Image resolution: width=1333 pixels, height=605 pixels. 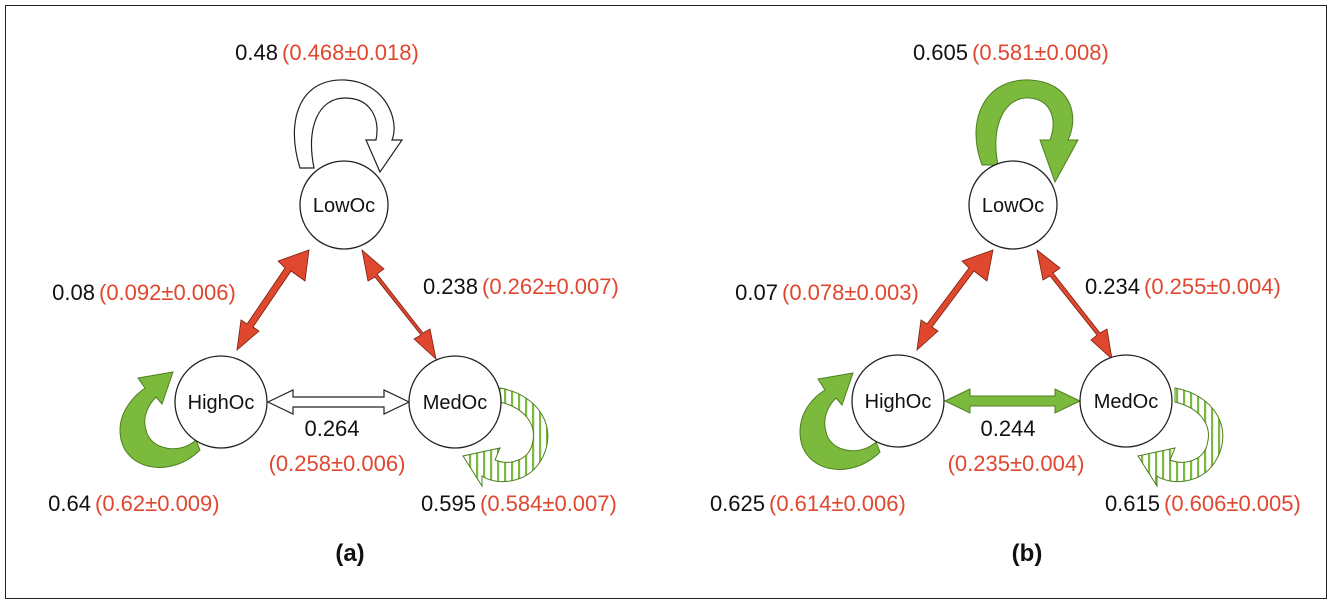 What do you see at coordinates (1232, 503) in the screenshot?
I see `self-medoc-ci: (0.606±0.005)` at bounding box center [1232, 503].